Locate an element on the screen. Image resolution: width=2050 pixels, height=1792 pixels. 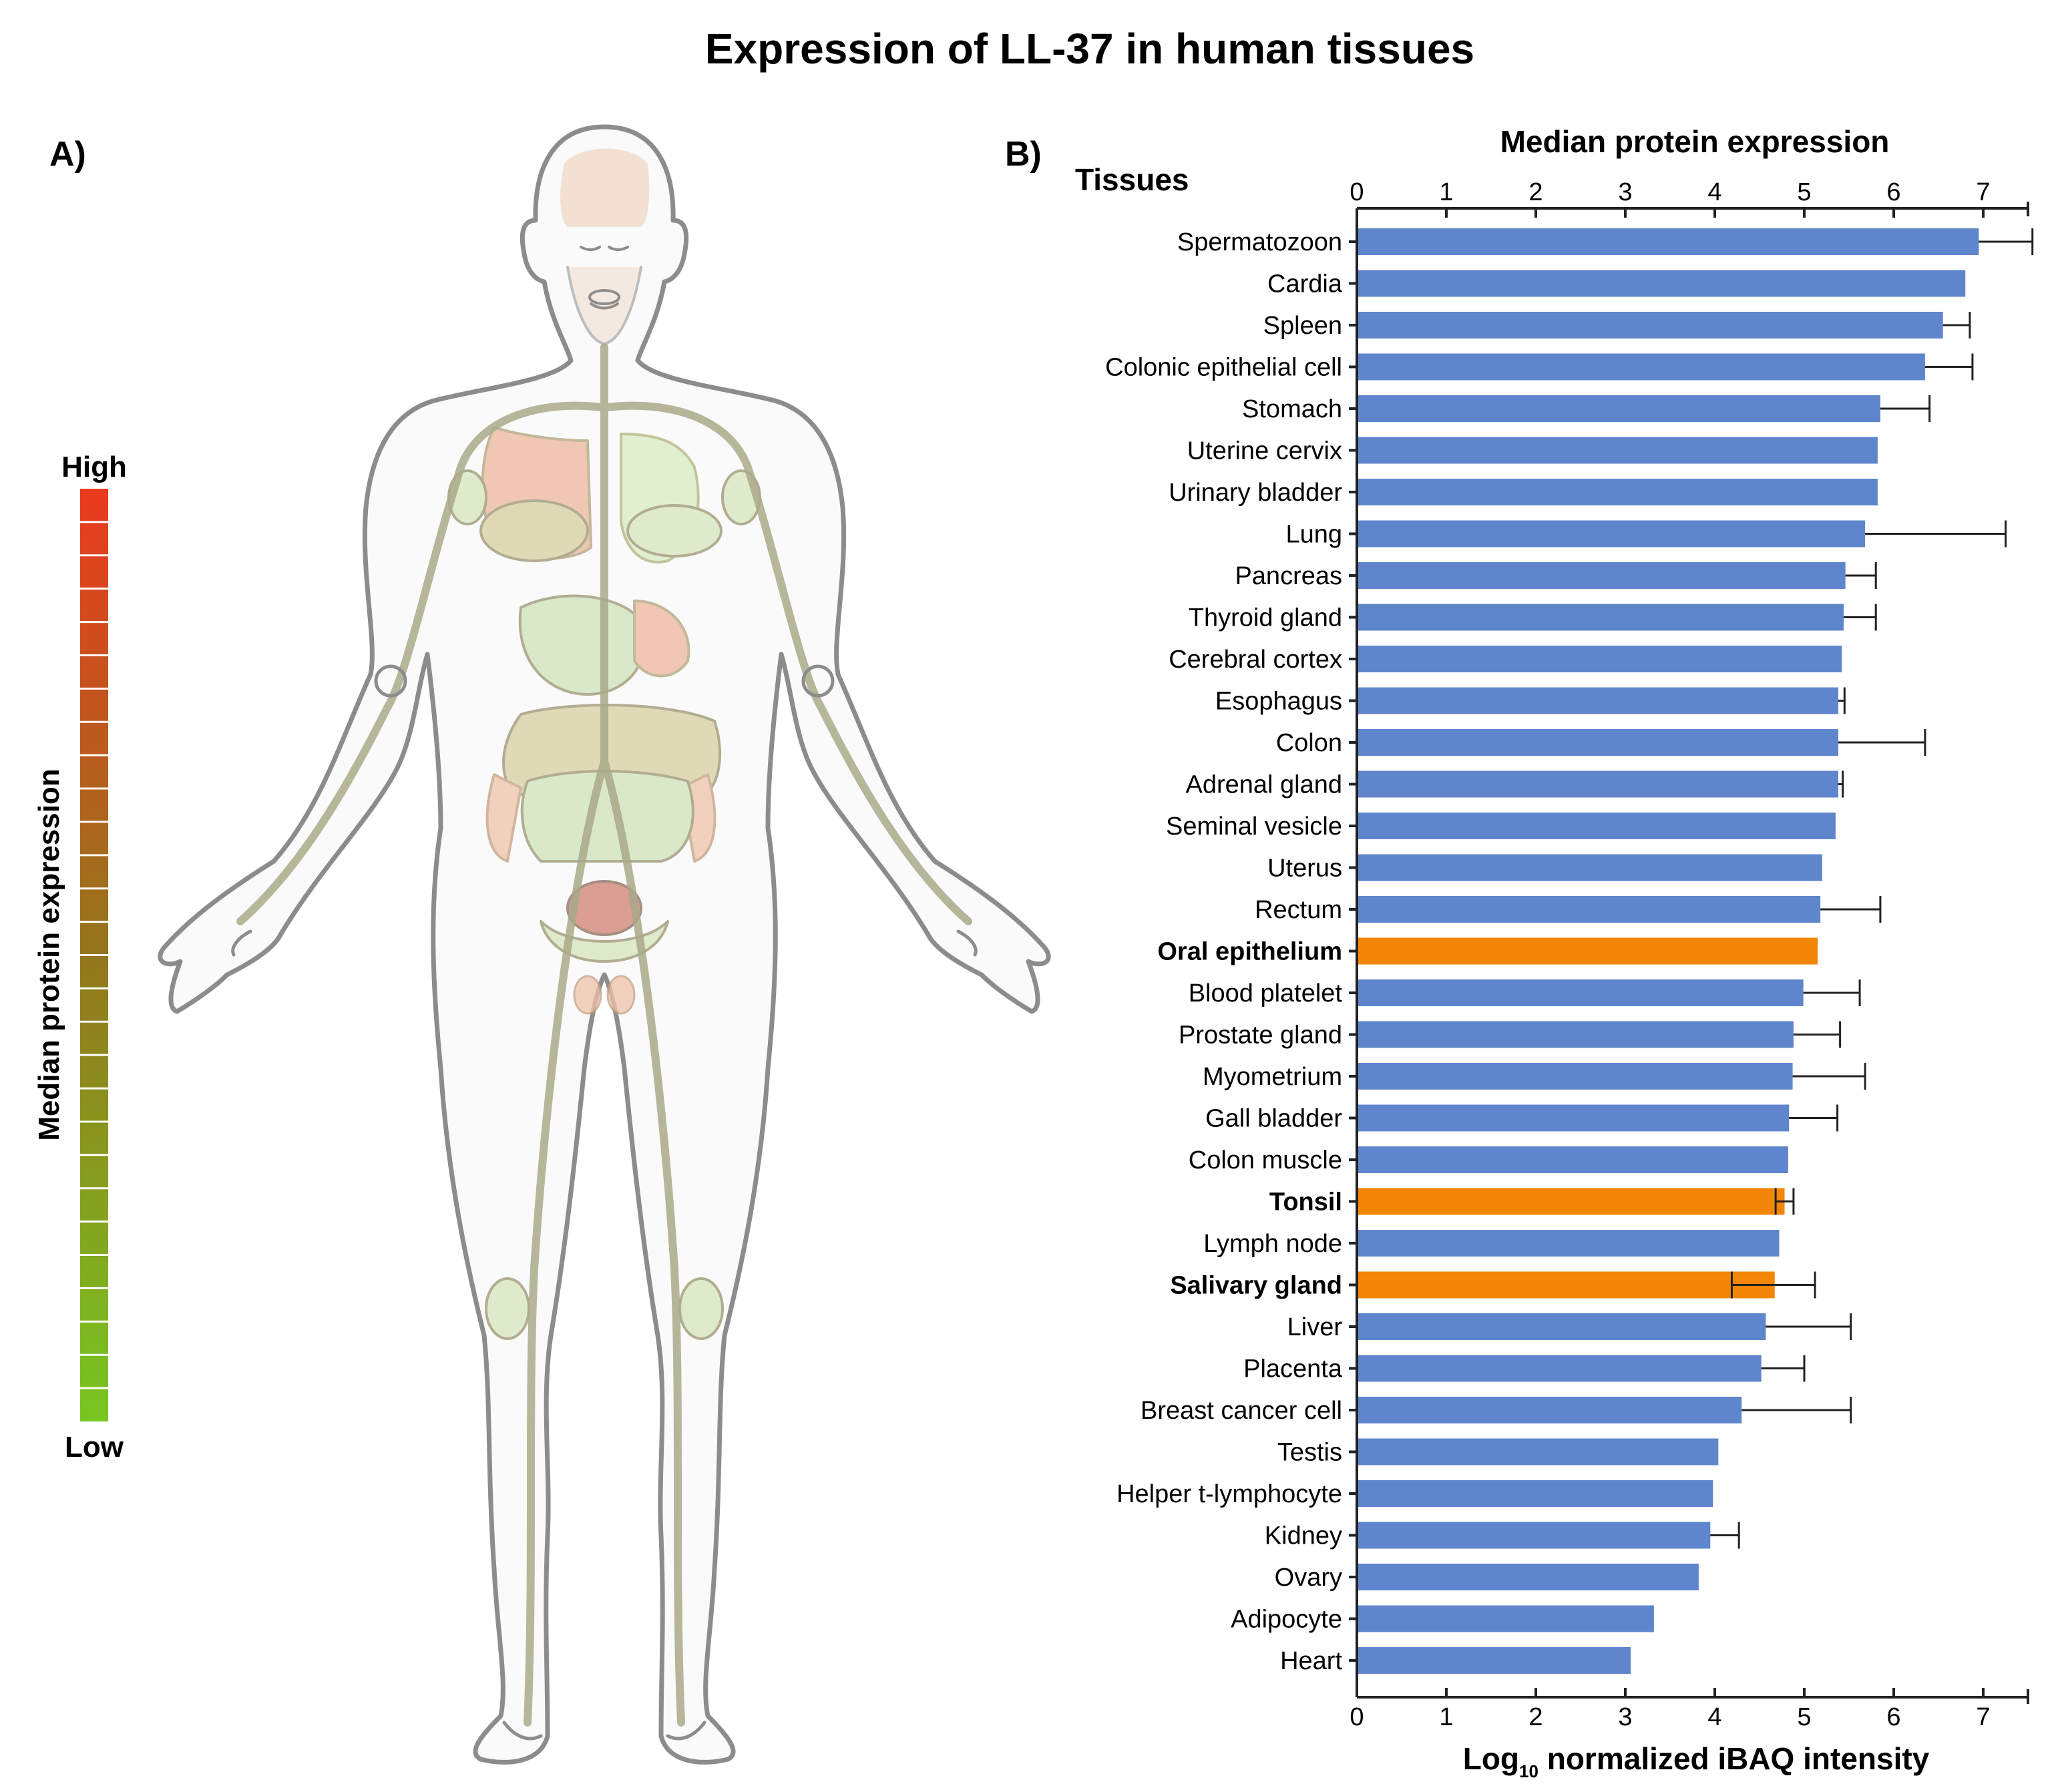
bottom-tick-label: 0 is located at coordinates (1357, 1717).